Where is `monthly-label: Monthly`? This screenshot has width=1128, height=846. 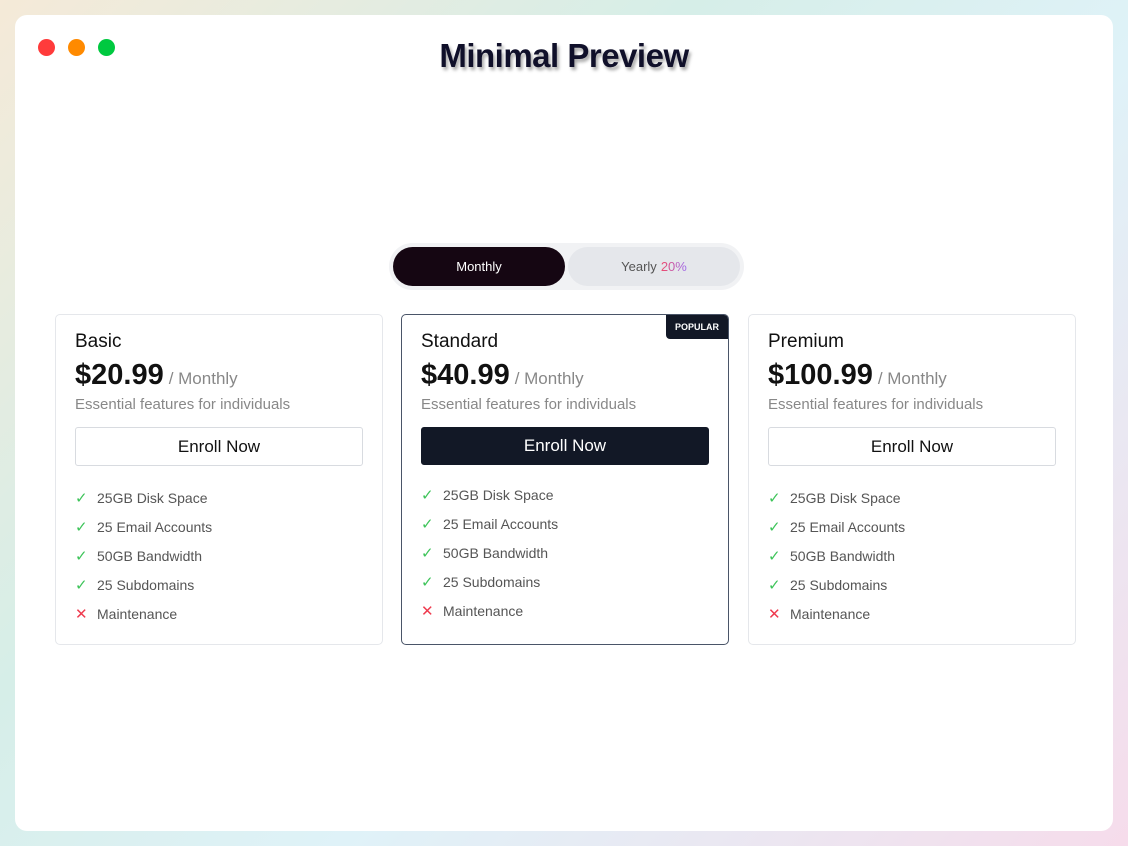 monthly-label: Monthly is located at coordinates (479, 266).